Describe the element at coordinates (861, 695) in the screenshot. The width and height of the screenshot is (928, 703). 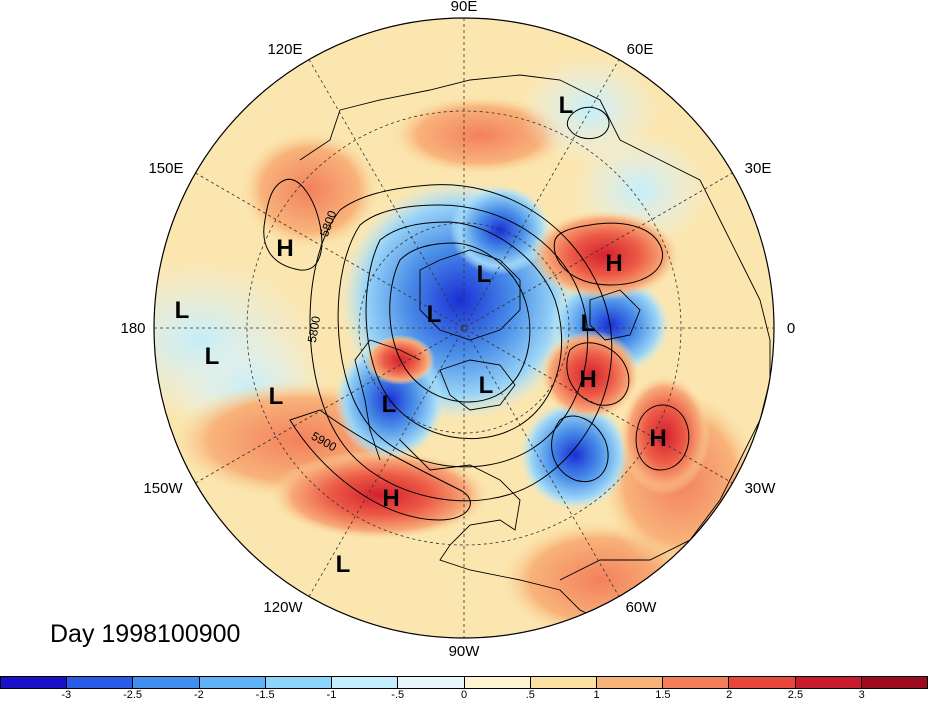
I see `colorbar-tick-label: 3` at that location.